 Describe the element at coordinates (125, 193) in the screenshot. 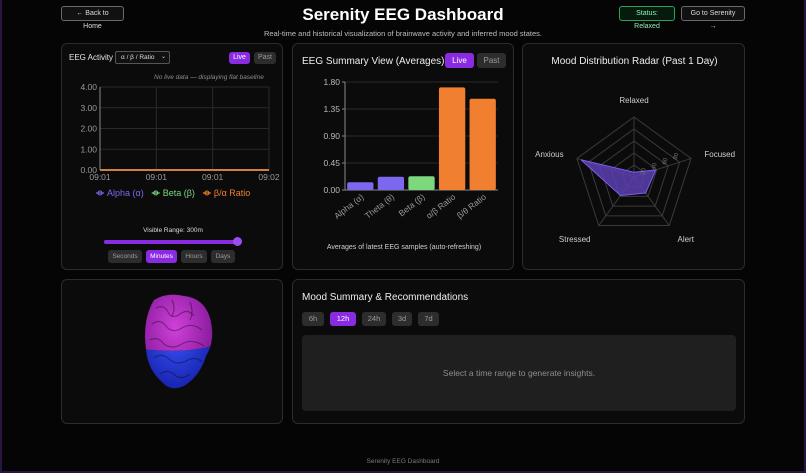

I see `legend-label: Alpha (α)` at that location.